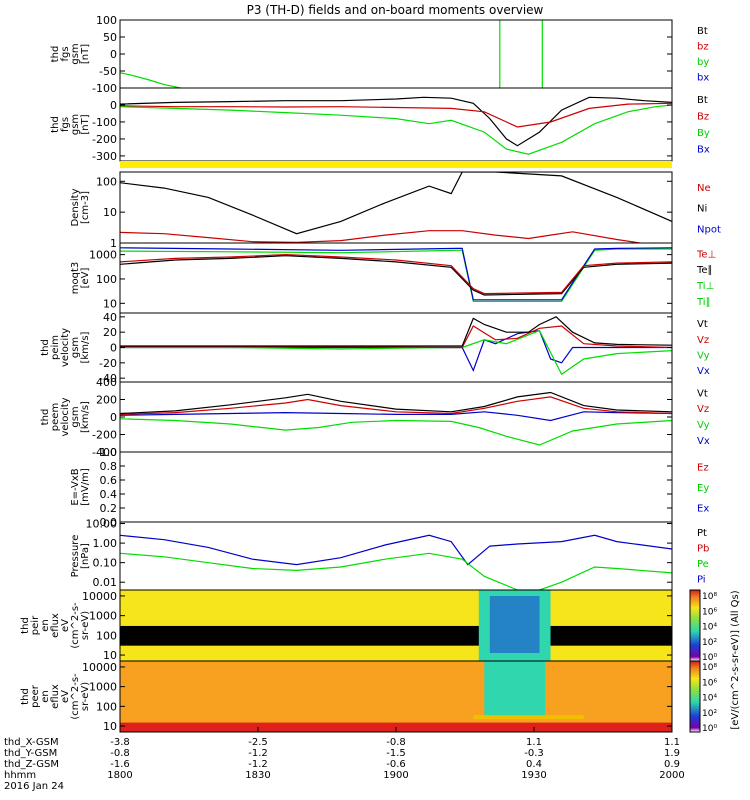 The width and height of the screenshot is (750, 800). What do you see at coordinates (703, 371) in the screenshot?
I see `legend-vx: Vx` at bounding box center [703, 371].